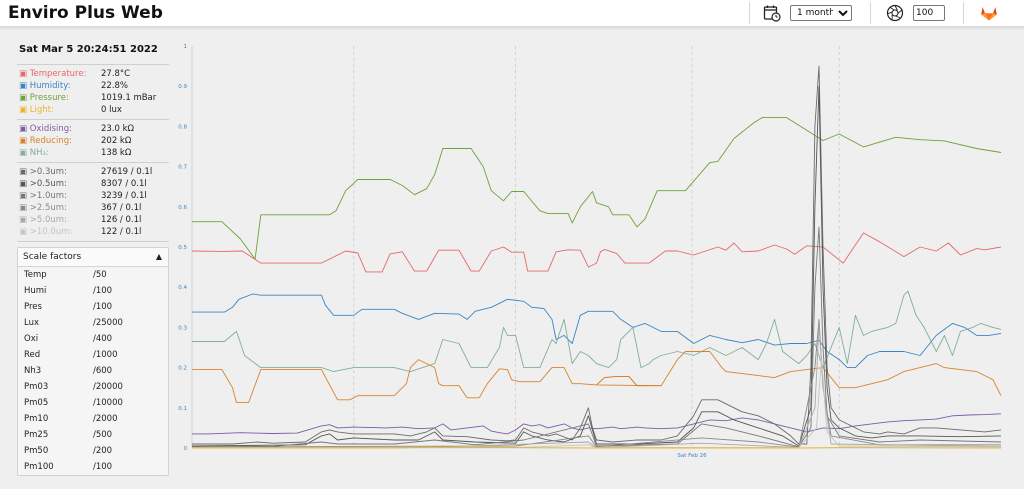  I want to click on reading-label: ▣ Oxidising:, so click(45, 129).